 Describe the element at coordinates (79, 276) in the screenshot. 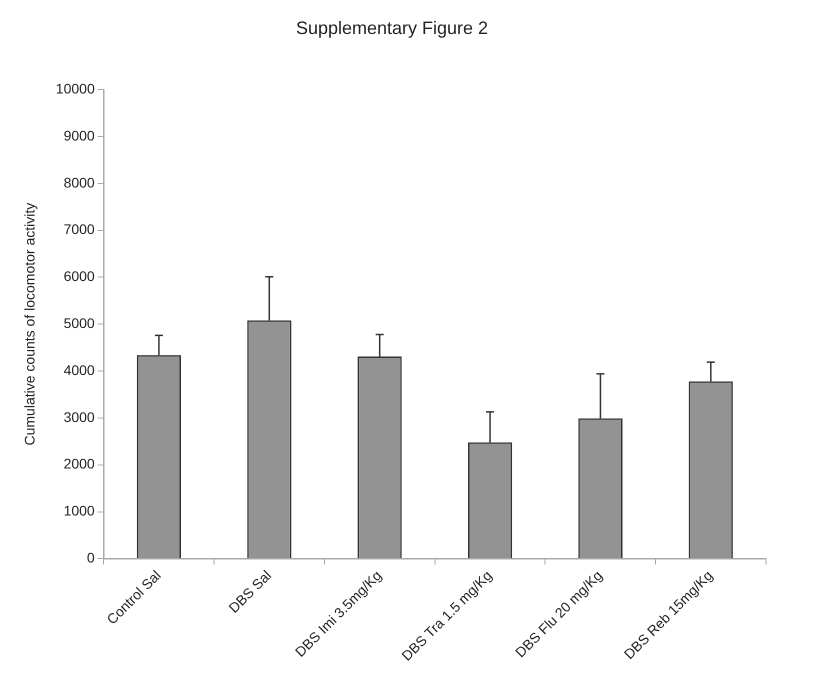

I see `y-tick-label: 6000` at that location.